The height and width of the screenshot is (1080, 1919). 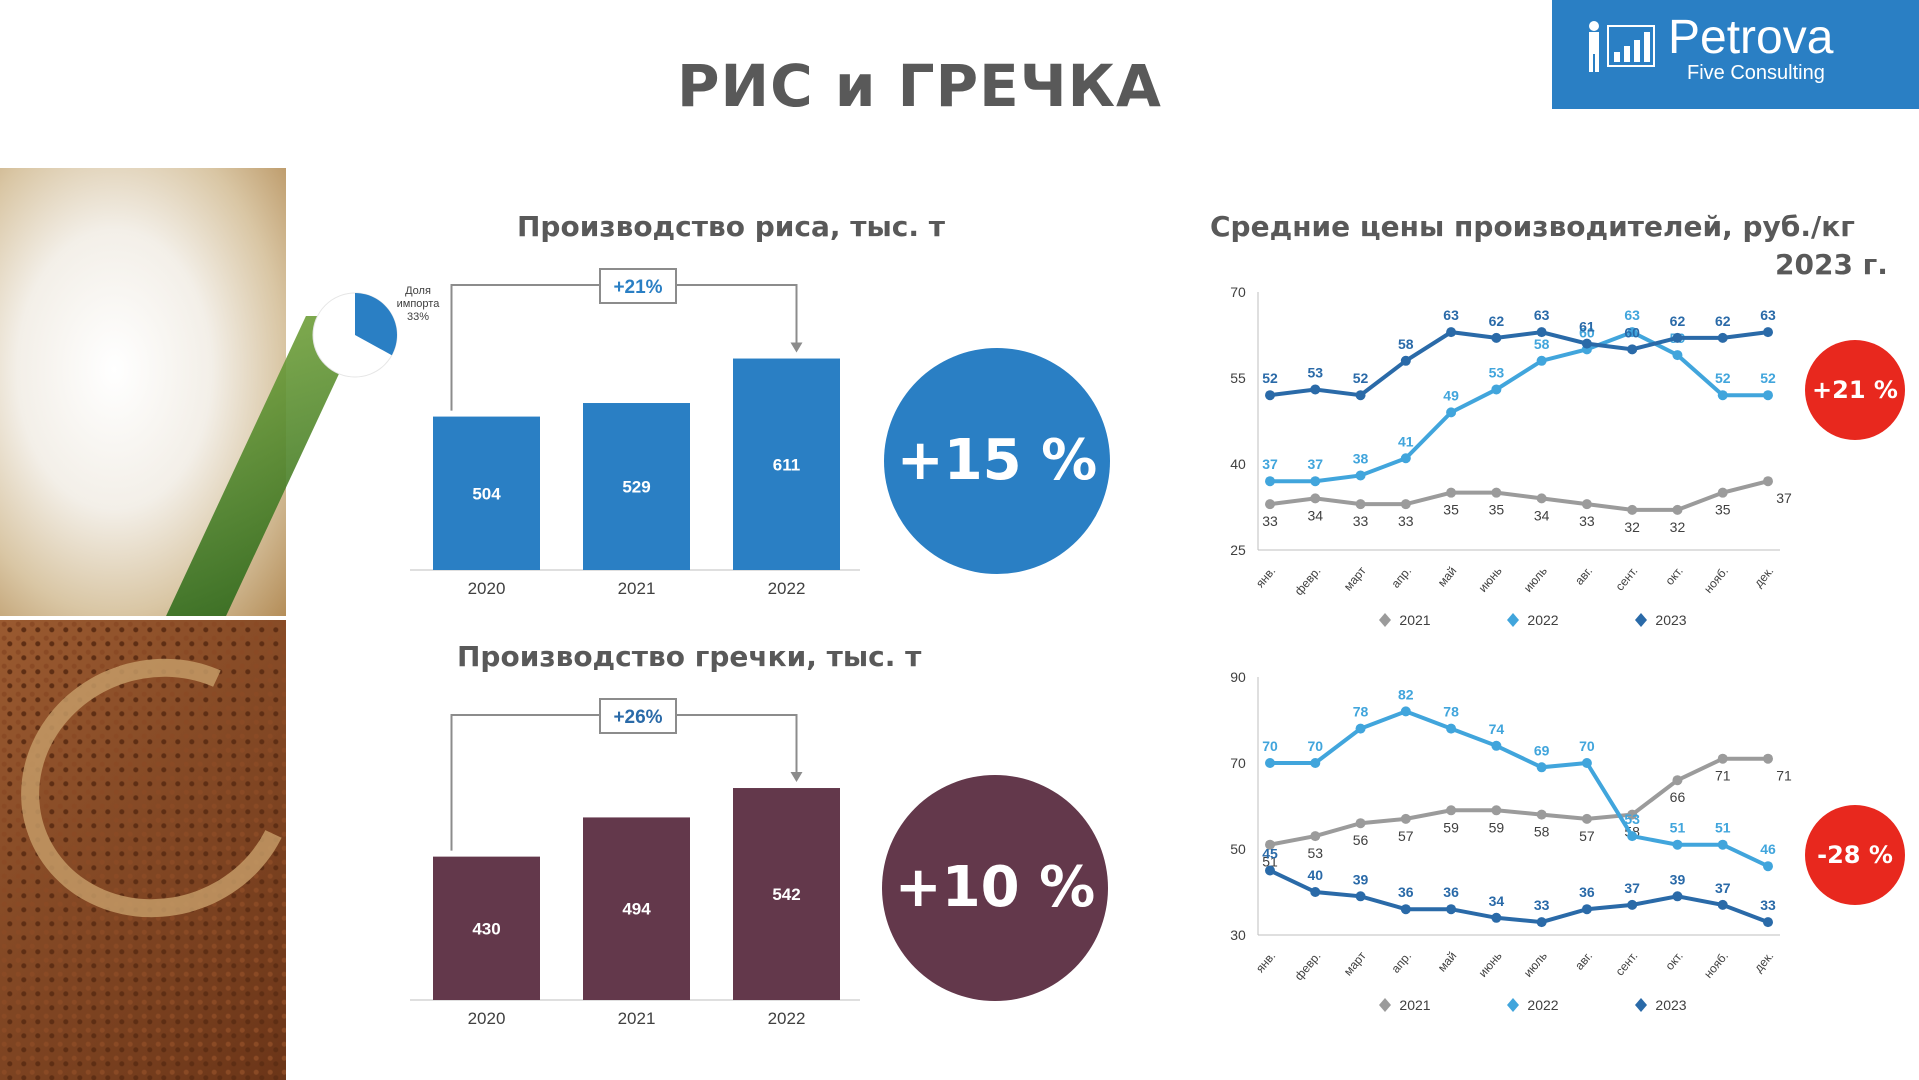 What do you see at coordinates (1451, 892) in the screenshot?
I see `buckwheat-price-label-2023-4: 36` at bounding box center [1451, 892].